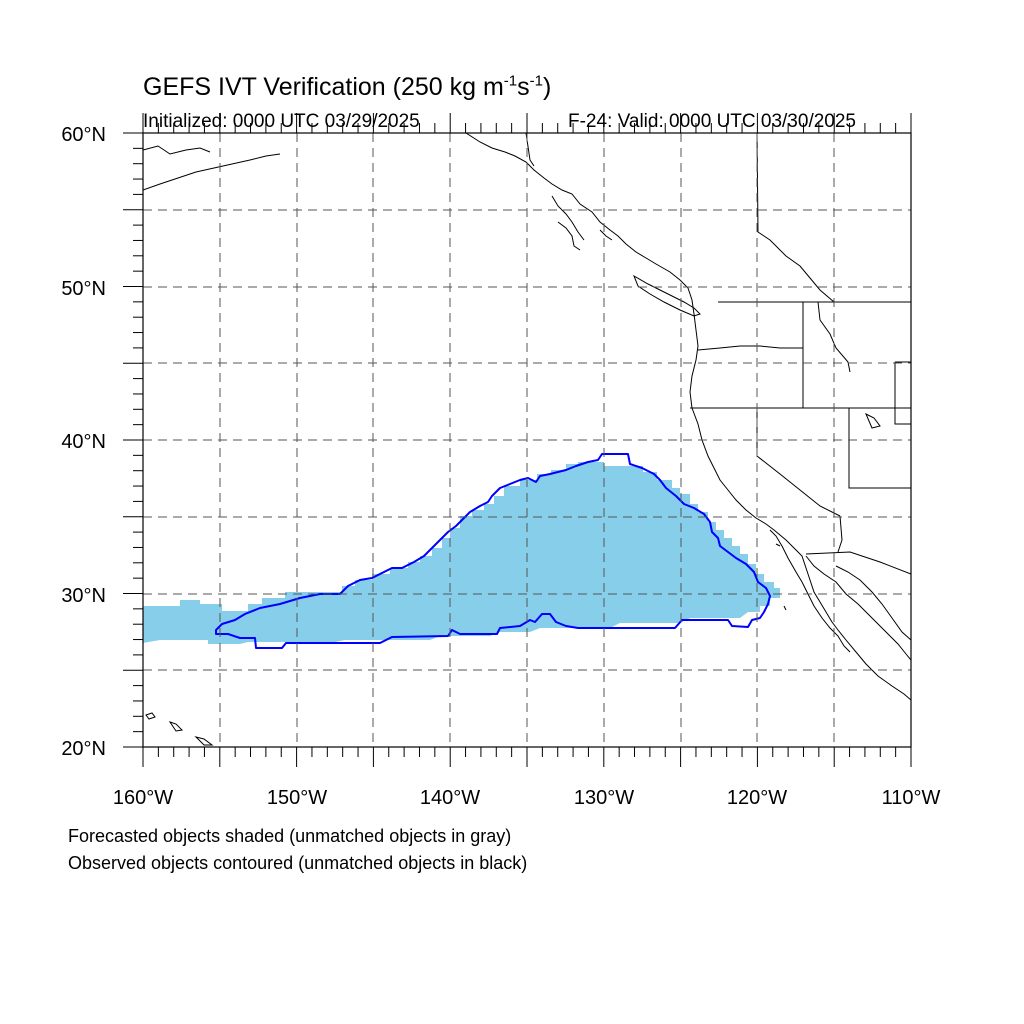  I want to click on title-exponent-1: -1, so click(510, 81).